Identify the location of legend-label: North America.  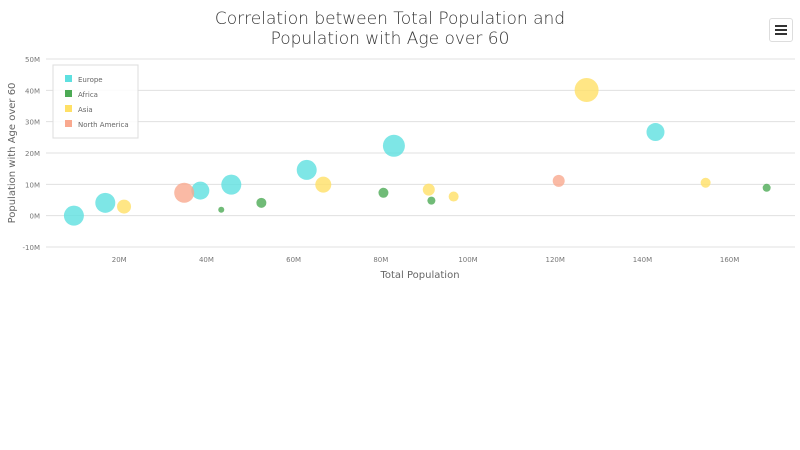
(103, 125).